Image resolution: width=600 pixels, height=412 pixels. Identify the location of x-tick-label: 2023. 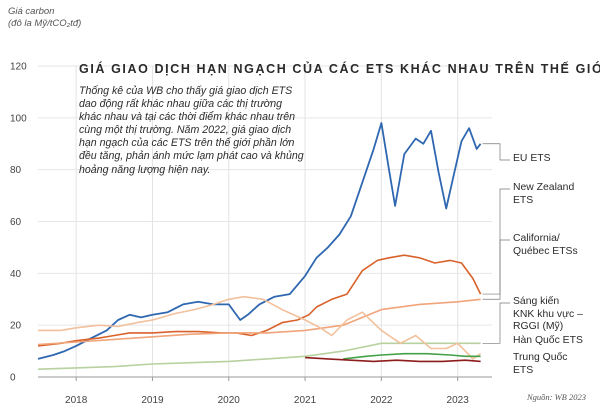
(458, 400).